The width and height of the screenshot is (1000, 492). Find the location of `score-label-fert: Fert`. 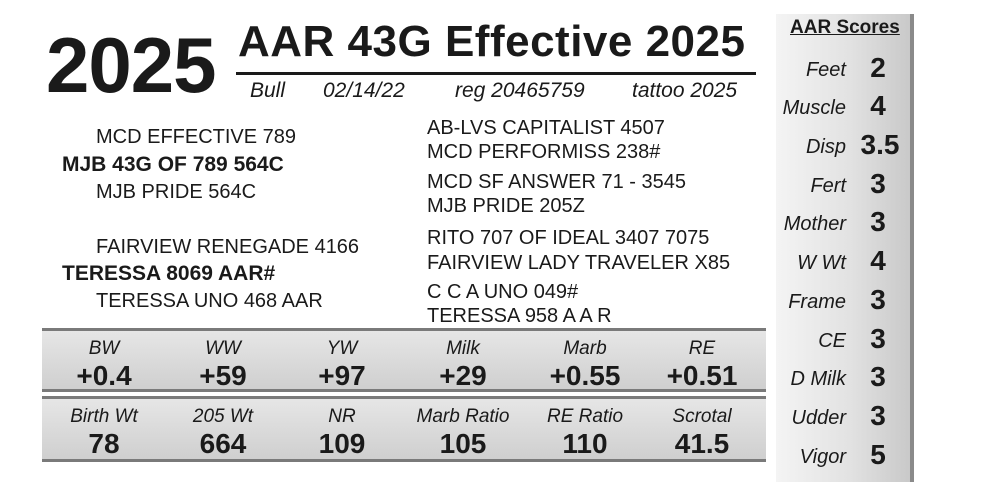

score-label-fert: Fert is located at coordinates (828, 186).